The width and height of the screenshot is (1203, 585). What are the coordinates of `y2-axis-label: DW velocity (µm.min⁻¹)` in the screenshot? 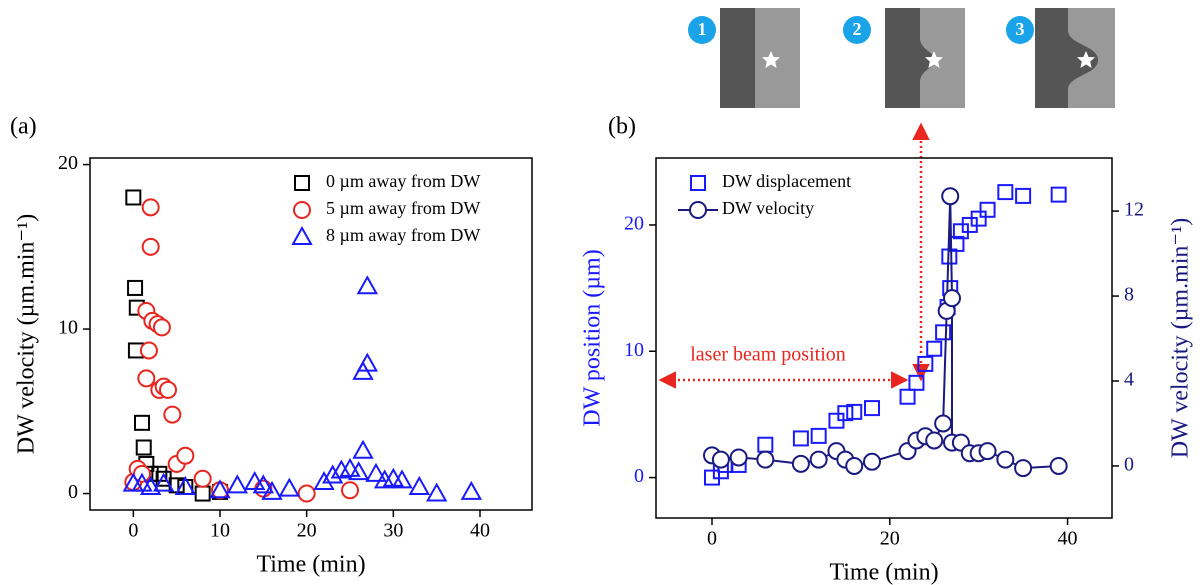 It's located at (1181, 338).